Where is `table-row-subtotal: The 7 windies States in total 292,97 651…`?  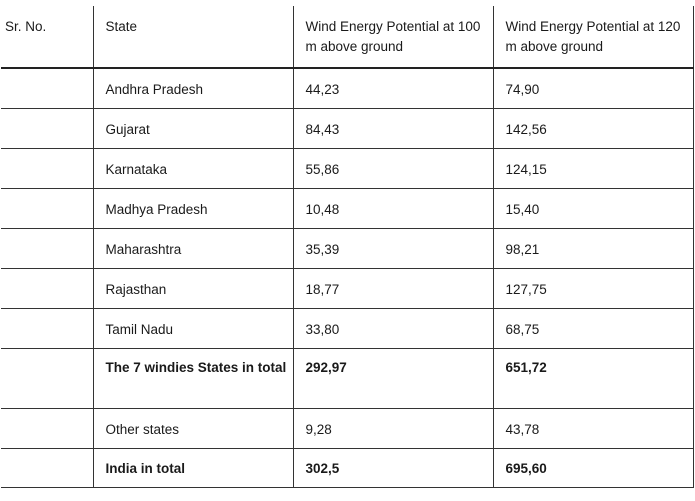
table-row-subtotal: The 7 windies States in total 292,97 651… is located at coordinates (347, 378).